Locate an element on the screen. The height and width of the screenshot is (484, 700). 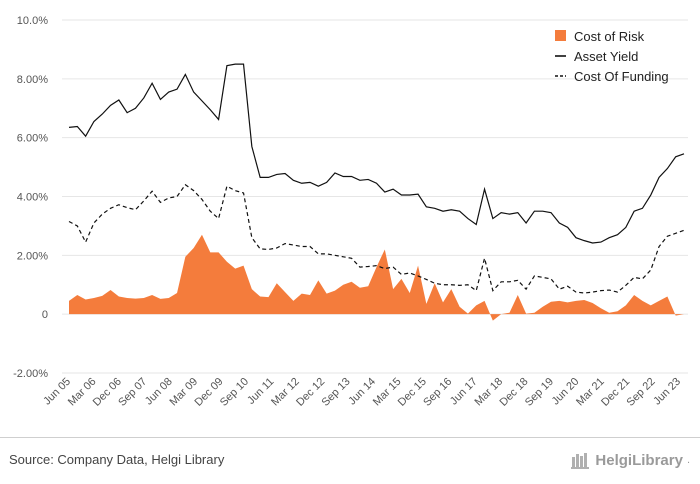
y-tick-label: 8.00% is located at coordinates (32, 80).